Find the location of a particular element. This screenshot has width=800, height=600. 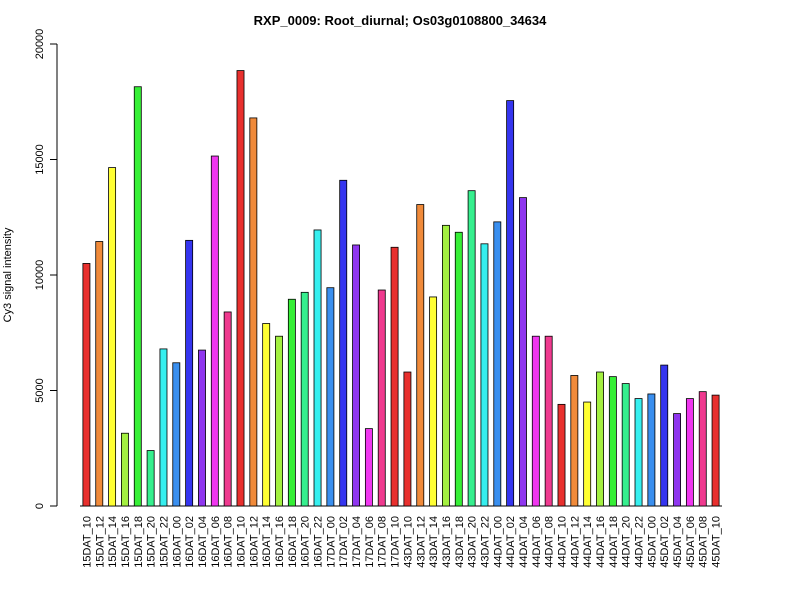

x-tick-label: 17DAT_10 is located at coordinates (396, 542).